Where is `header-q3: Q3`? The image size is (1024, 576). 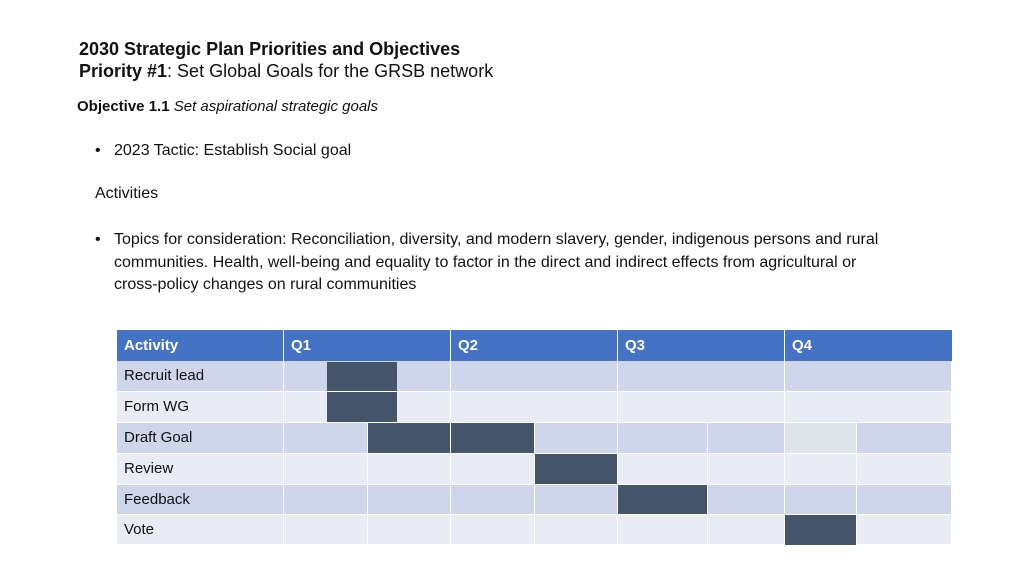 header-q3: Q3 is located at coordinates (701, 345).